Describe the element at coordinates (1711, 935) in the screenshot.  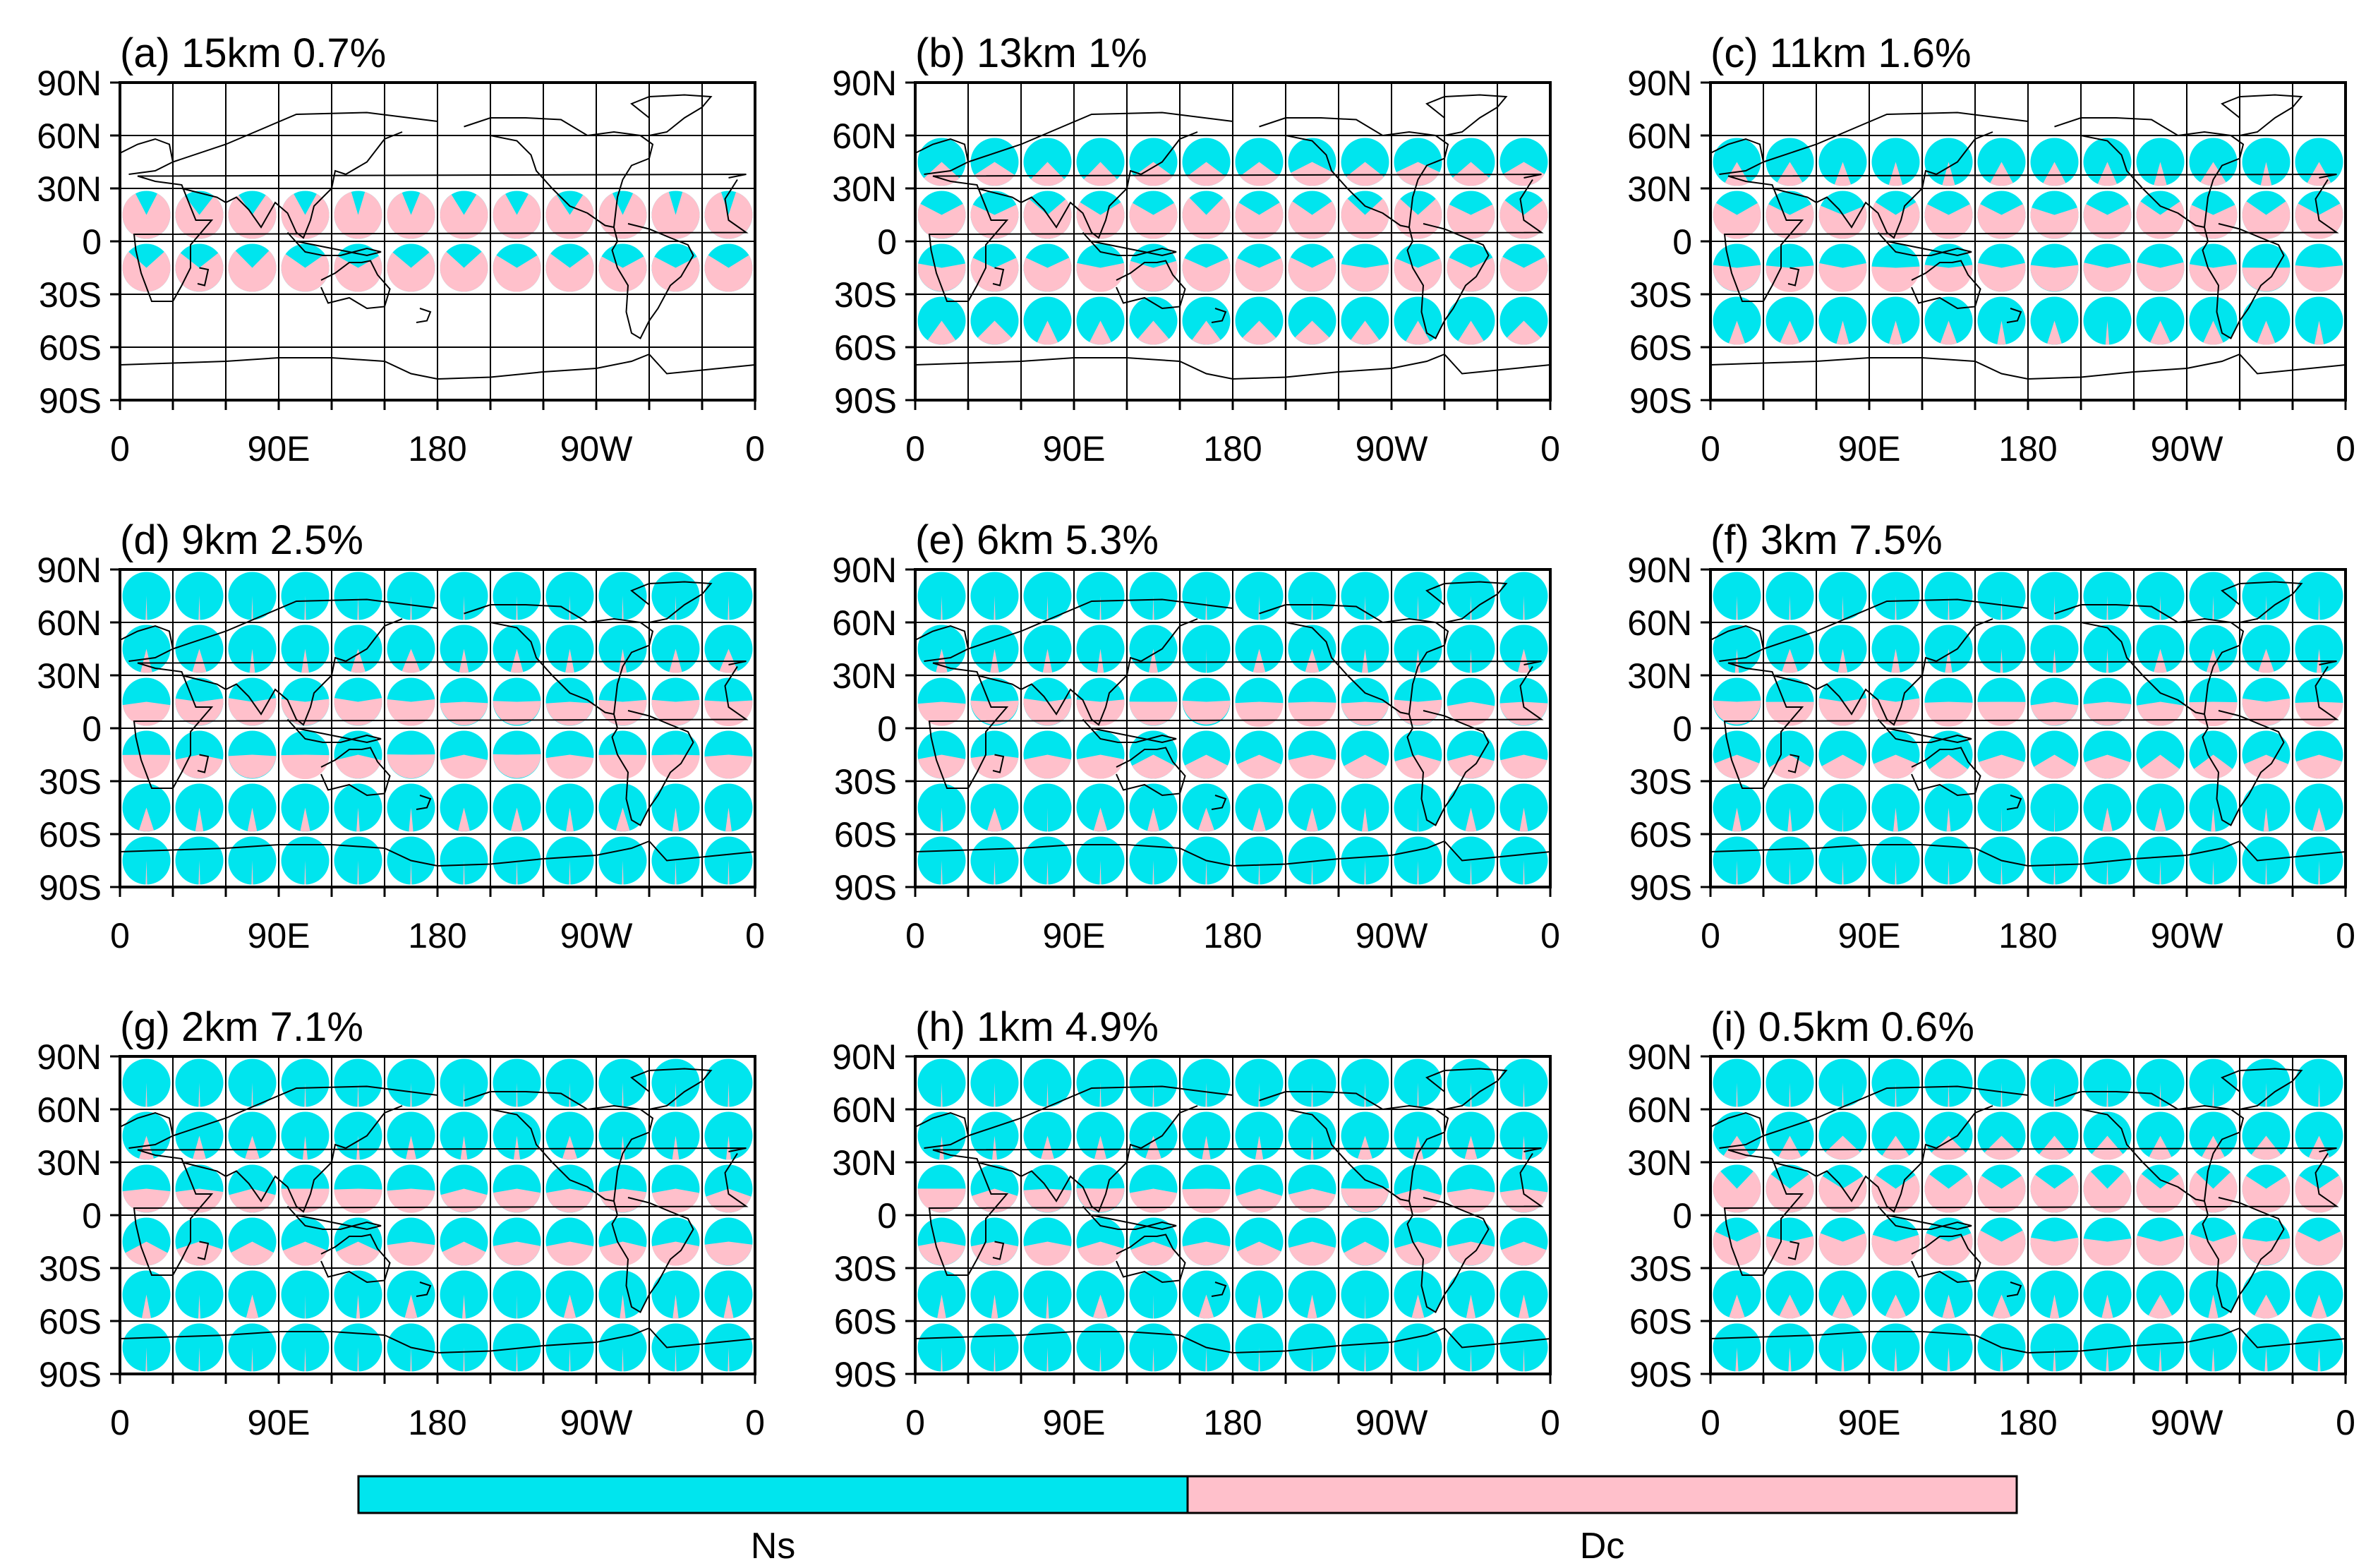
I see `x-tick-label: 0` at that location.